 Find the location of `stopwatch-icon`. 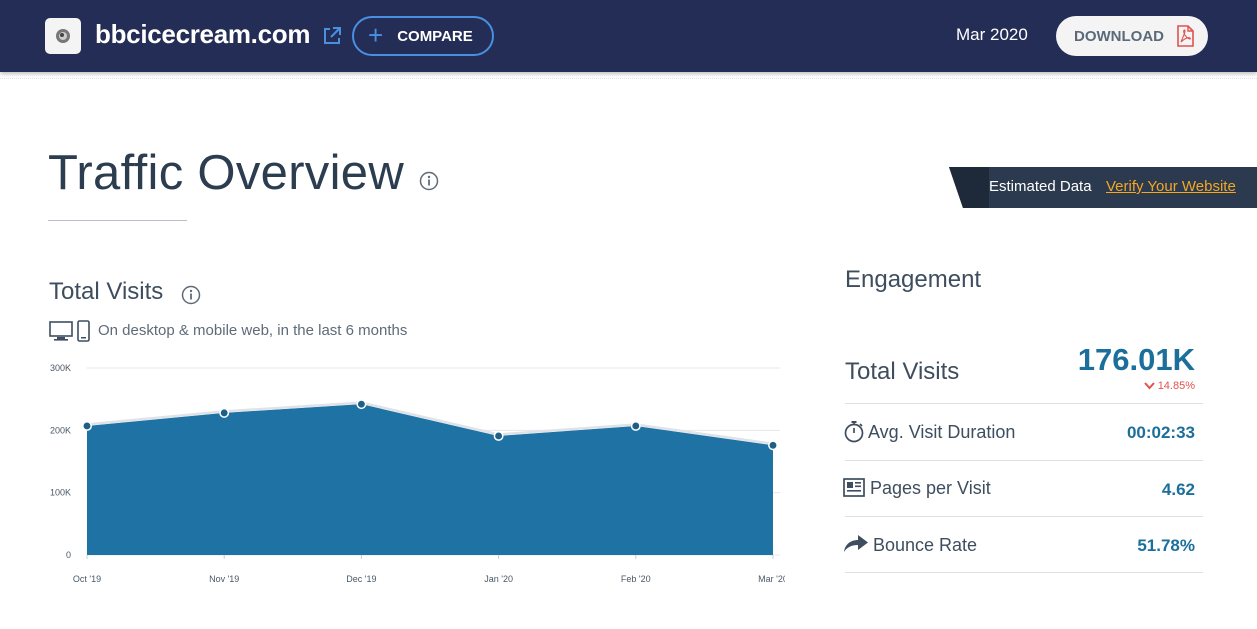

stopwatch-icon is located at coordinates (854, 434).